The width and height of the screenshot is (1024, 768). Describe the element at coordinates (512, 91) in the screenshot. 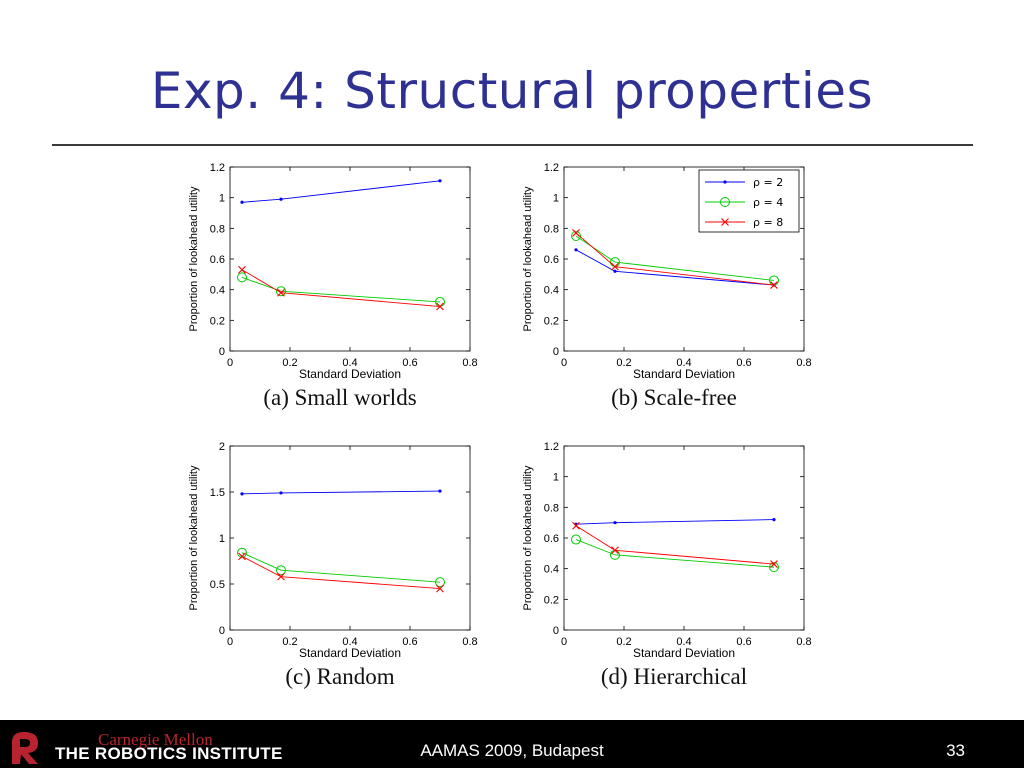

I see `slide-title: Exp. 4: Structural properties` at that location.